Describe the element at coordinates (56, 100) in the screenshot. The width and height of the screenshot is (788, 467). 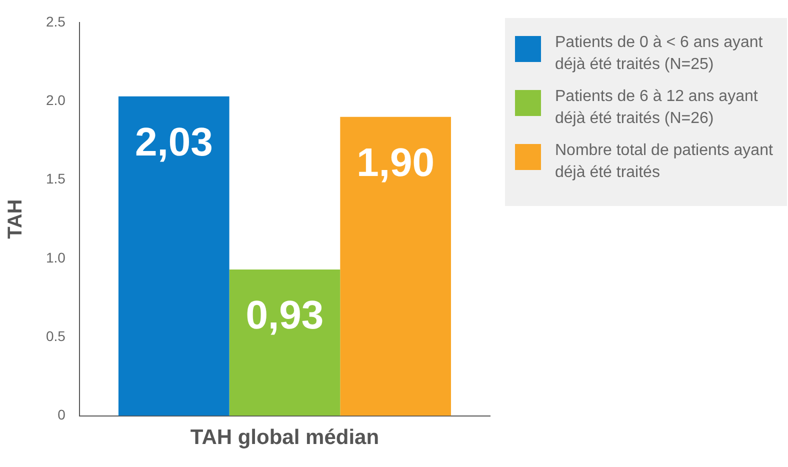
I see `y-tick-label: 2.0` at that location.